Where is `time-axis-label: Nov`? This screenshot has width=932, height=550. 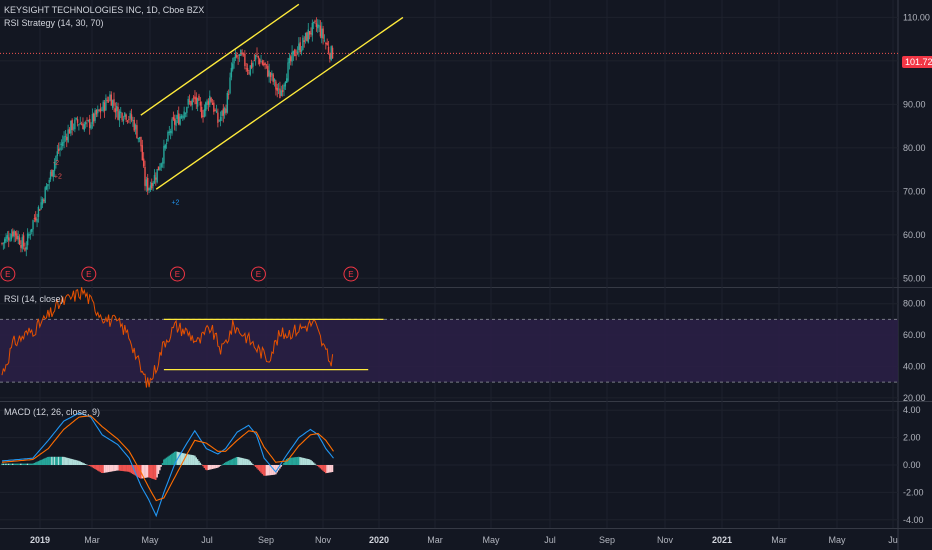
time-axis-label: Nov is located at coordinates (323, 540).